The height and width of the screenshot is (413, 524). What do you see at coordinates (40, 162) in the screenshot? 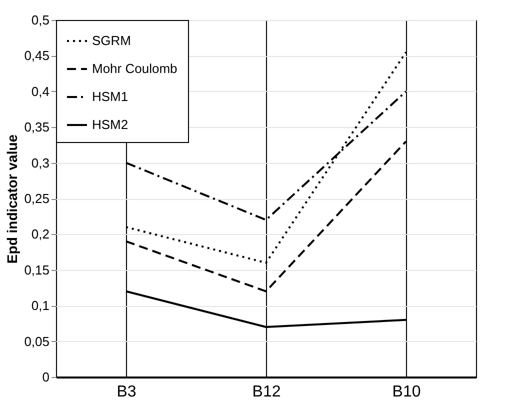
I see `y-tick-label: 0,3` at bounding box center [40, 162].